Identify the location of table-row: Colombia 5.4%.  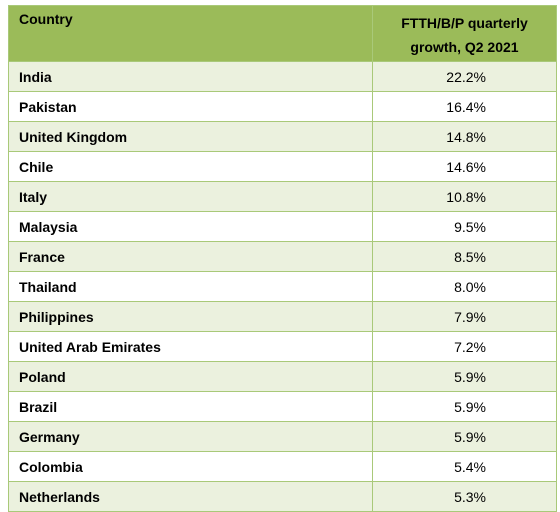
(282, 466).